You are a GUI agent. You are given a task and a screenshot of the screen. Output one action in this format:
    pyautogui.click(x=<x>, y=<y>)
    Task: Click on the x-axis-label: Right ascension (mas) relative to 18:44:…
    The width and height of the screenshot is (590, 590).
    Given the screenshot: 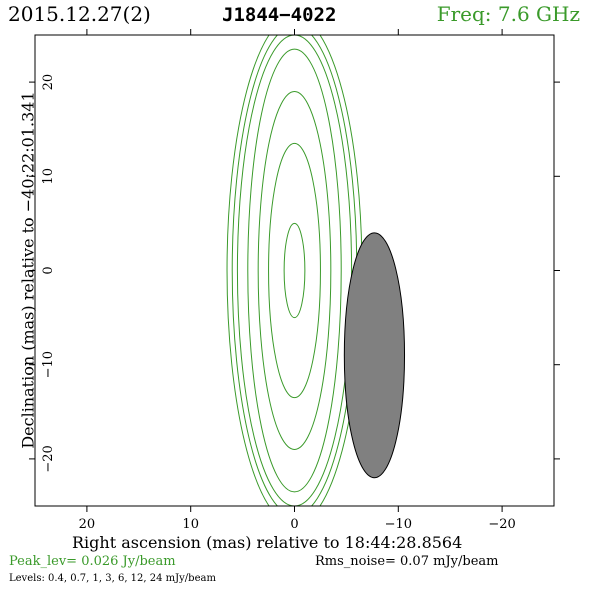 What is the action you would take?
    pyautogui.click(x=267, y=542)
    